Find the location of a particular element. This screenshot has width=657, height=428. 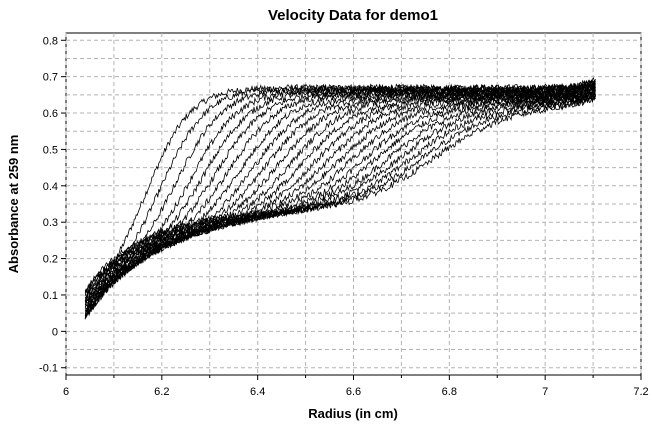

y-axis-title: Absorbance at 259 nm is located at coordinates (13, 204).